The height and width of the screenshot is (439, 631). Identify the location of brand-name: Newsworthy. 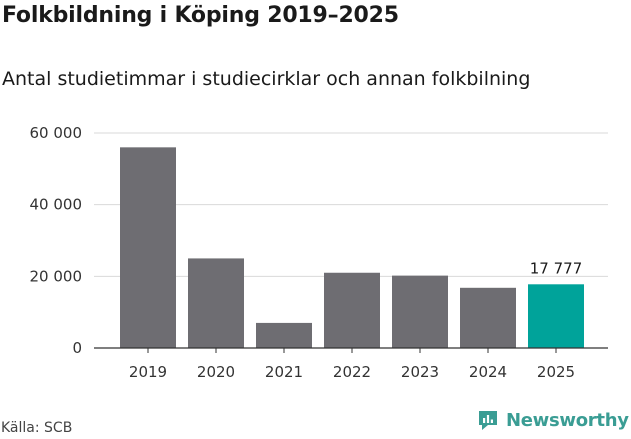
(567, 420).